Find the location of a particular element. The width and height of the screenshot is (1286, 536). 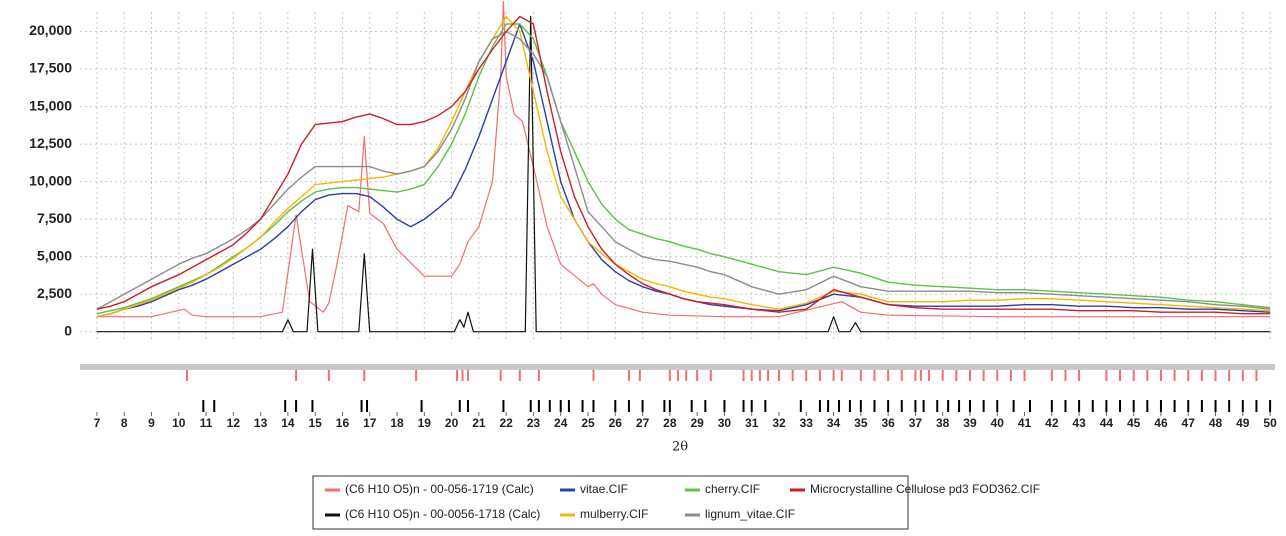

legend-label: vitae.CIF is located at coordinates (604, 489).